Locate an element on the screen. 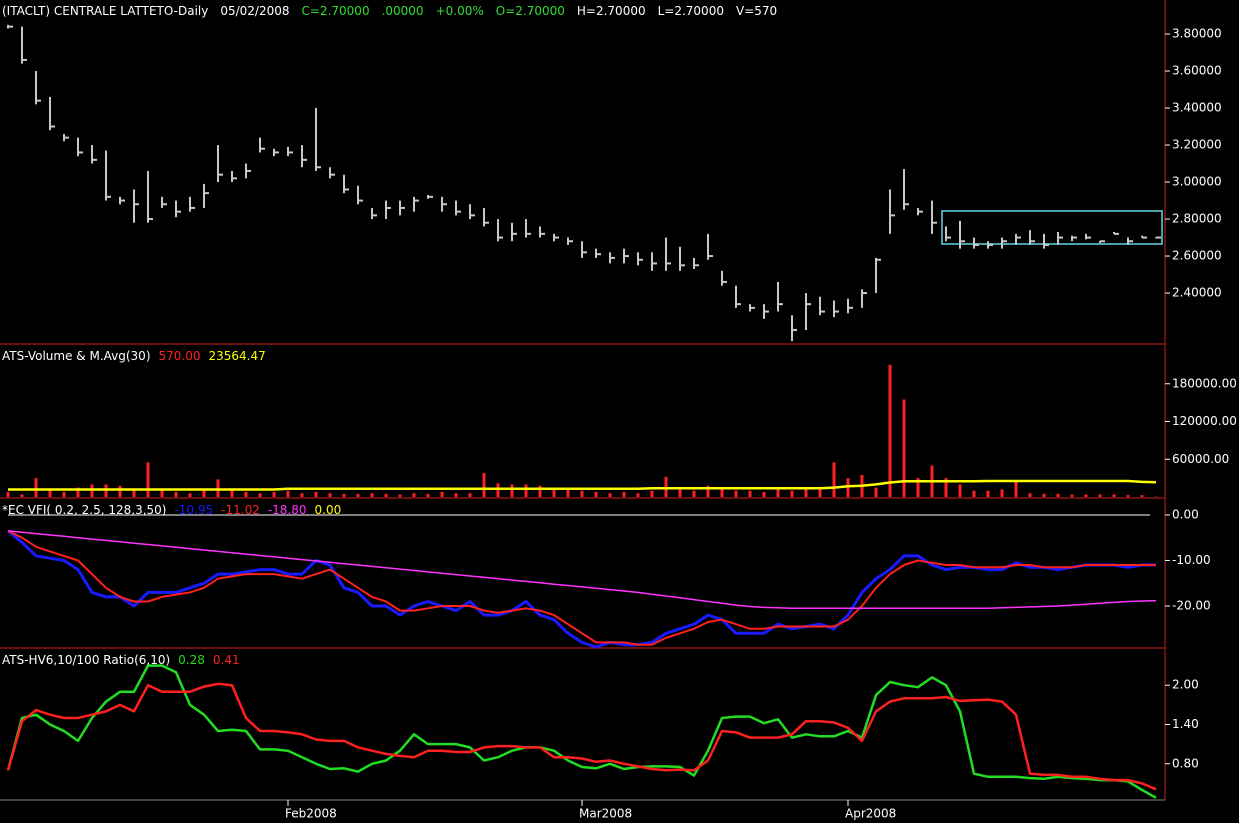 Image resolution: width=1239 pixels, height=823 pixels. y-tick-label: 120000.00 is located at coordinates (1204, 421).